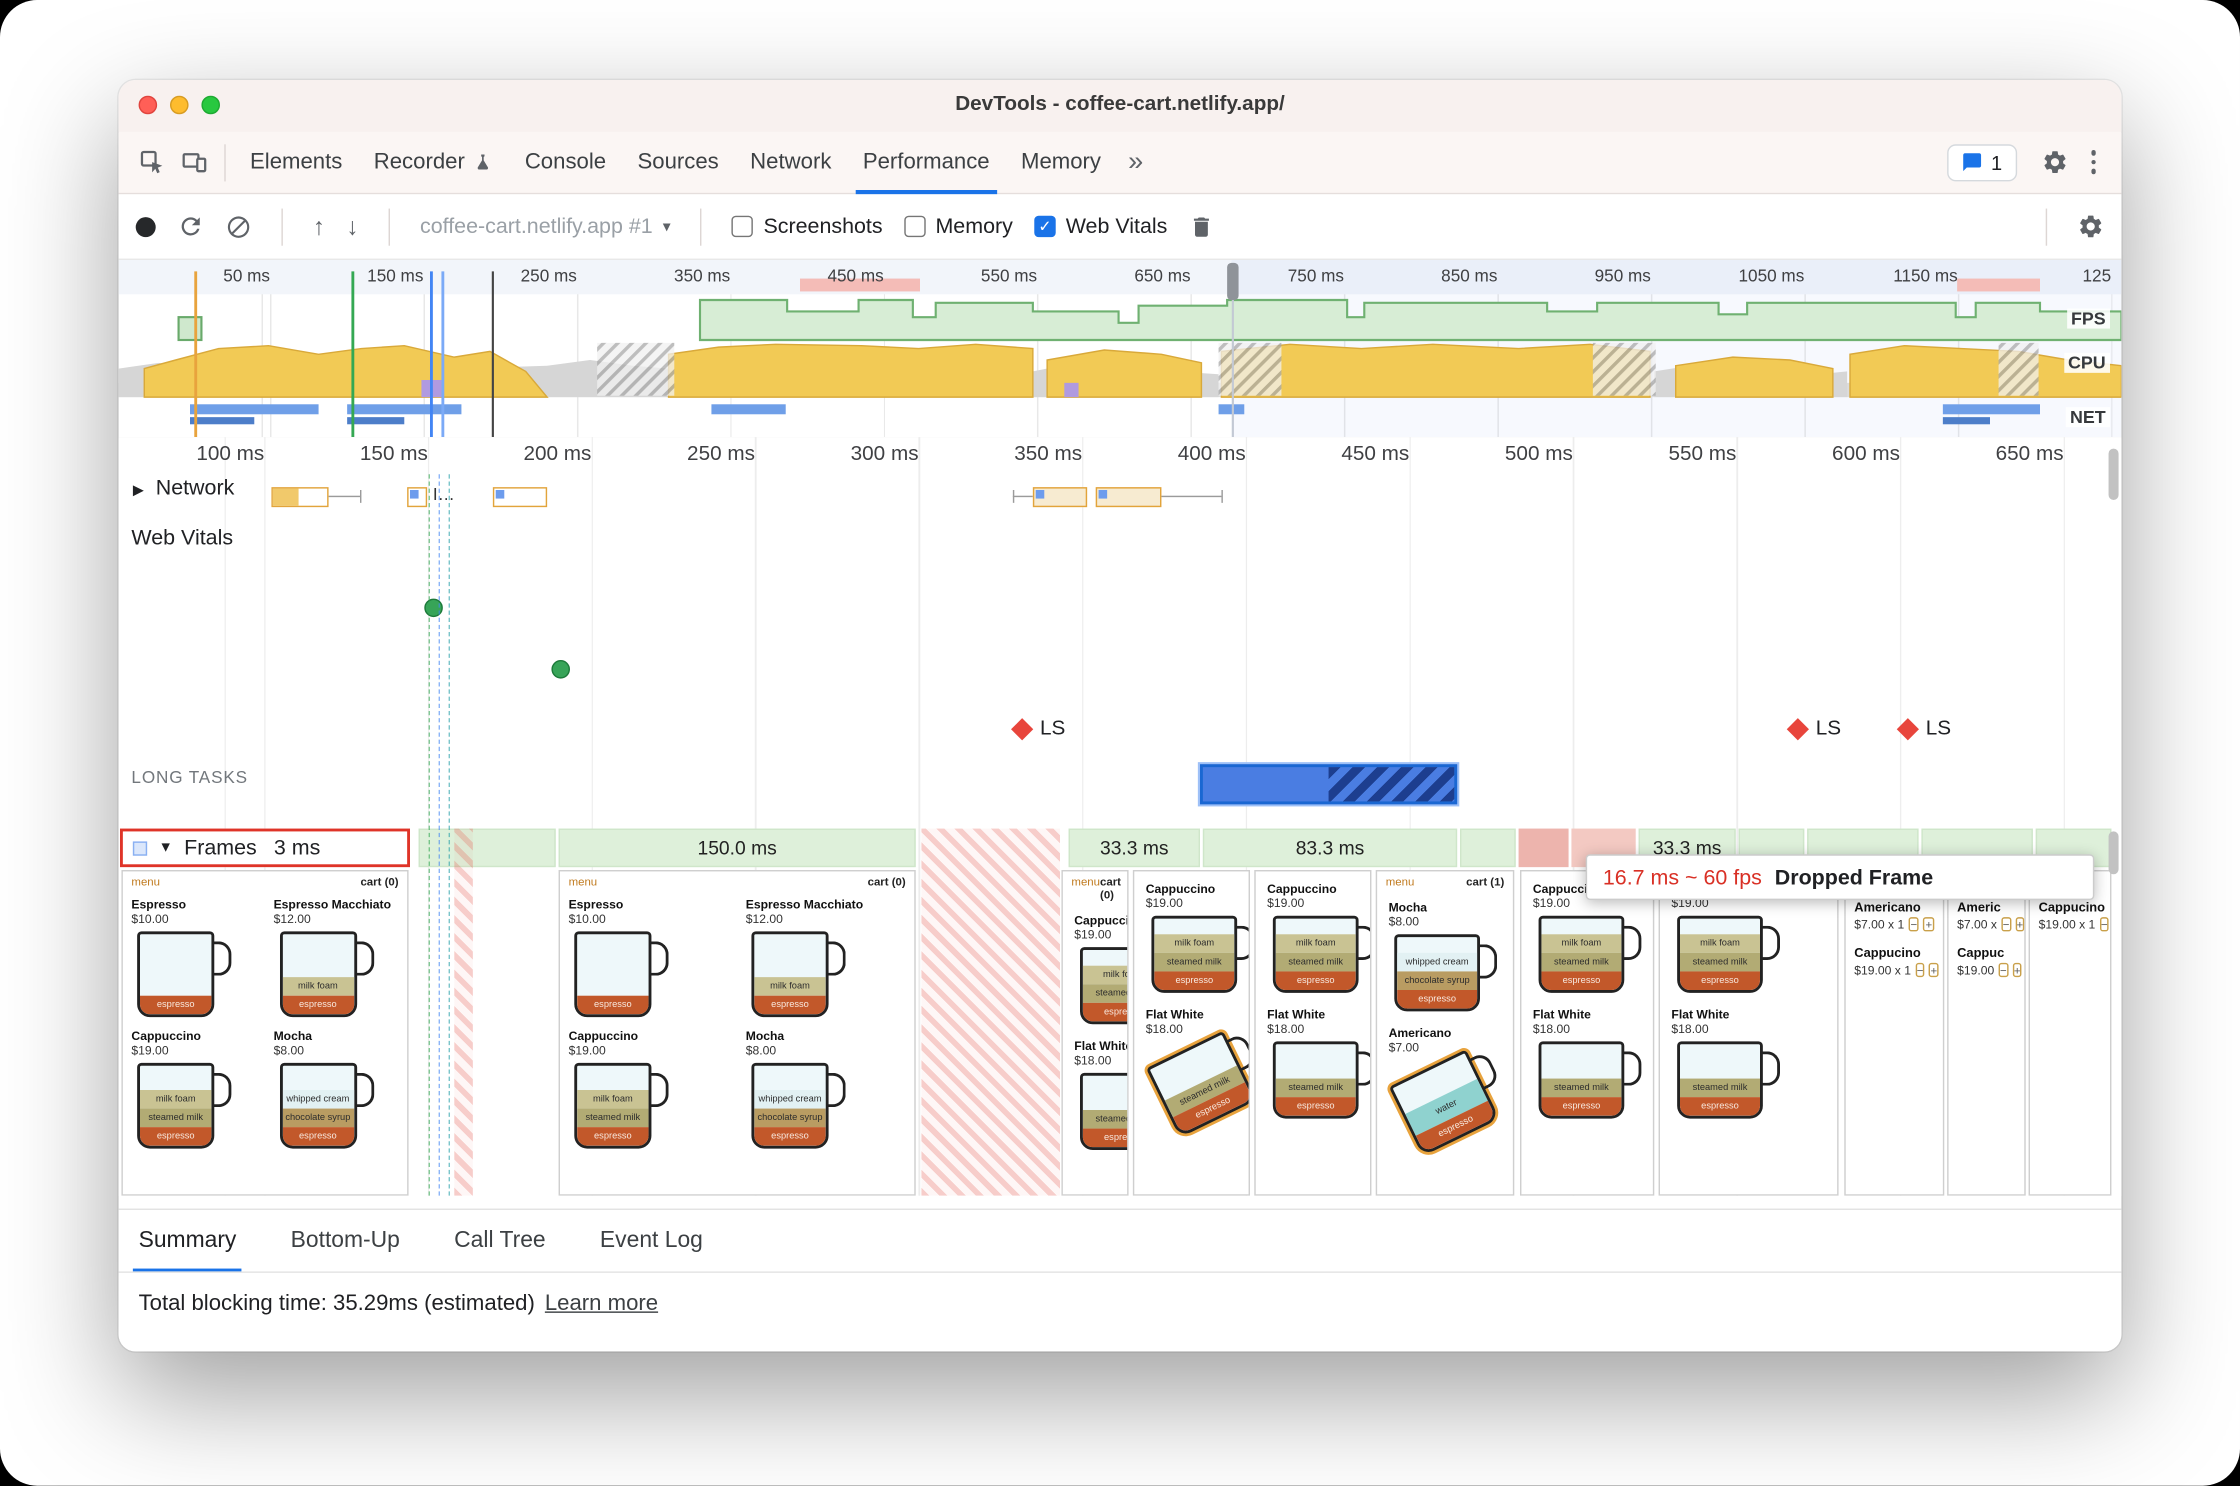 The height and width of the screenshot is (1486, 2240). I want to click on capture-settings-gear-icon, so click(2090, 226).